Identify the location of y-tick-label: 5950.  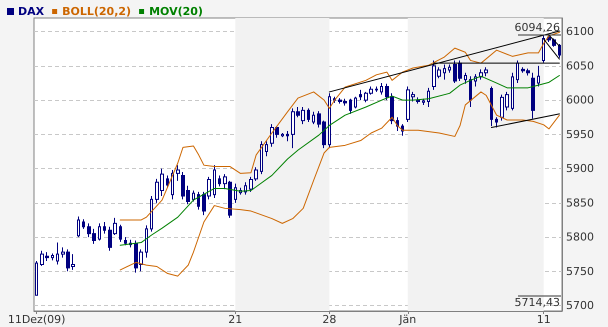
(580, 134).